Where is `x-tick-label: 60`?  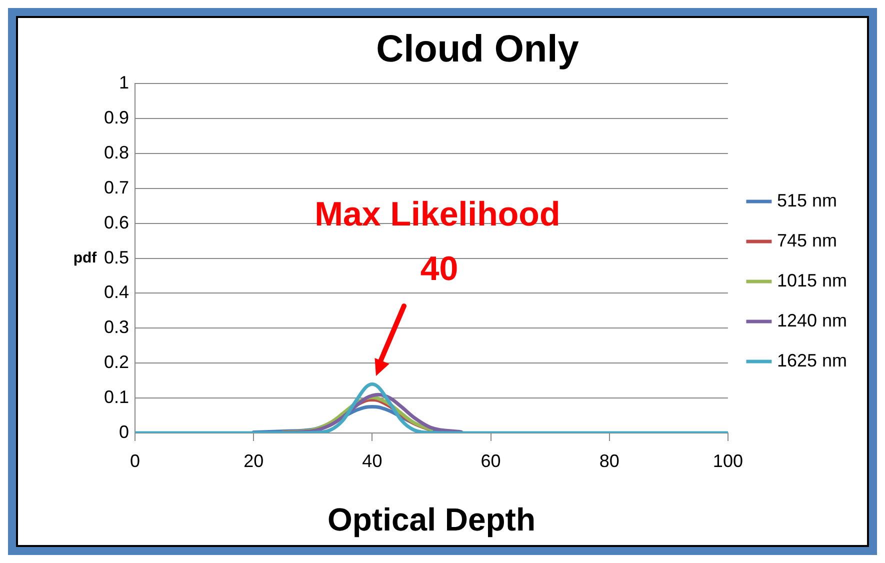
x-tick-label: 60 is located at coordinates (490, 460).